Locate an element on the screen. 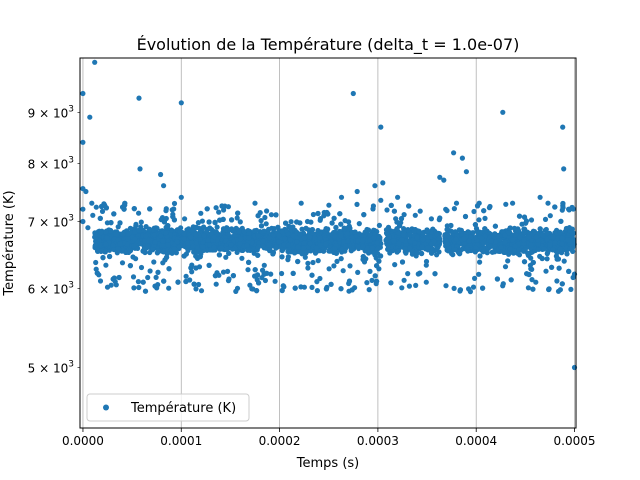 This screenshot has height=480, width=640. y-tick-label: 6 × 103 is located at coordinates (51, 288).